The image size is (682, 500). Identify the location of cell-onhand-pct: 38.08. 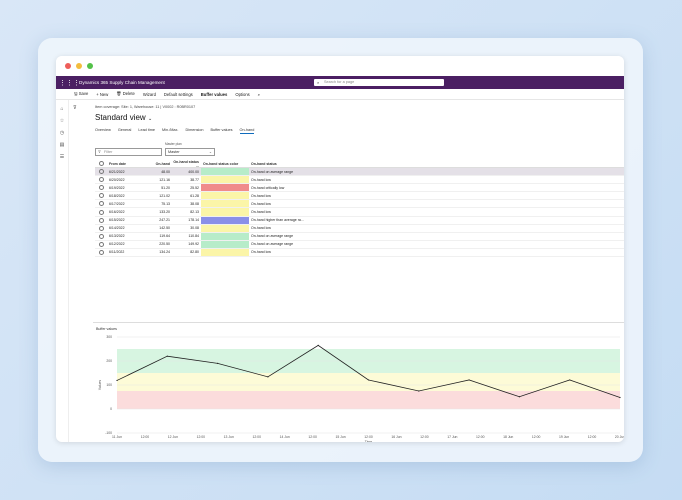
(194, 203).